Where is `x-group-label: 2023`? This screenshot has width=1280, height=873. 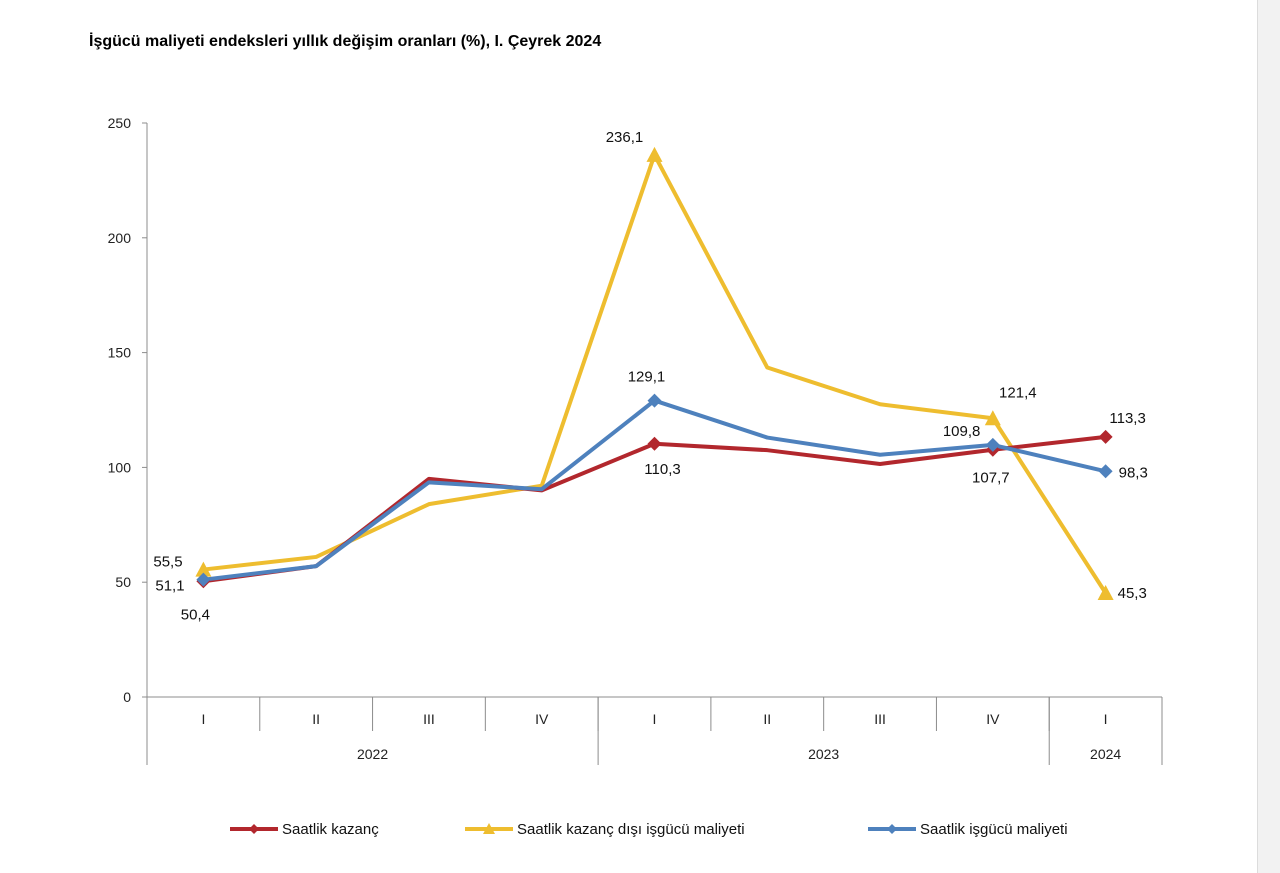 x-group-label: 2023 is located at coordinates (823, 754).